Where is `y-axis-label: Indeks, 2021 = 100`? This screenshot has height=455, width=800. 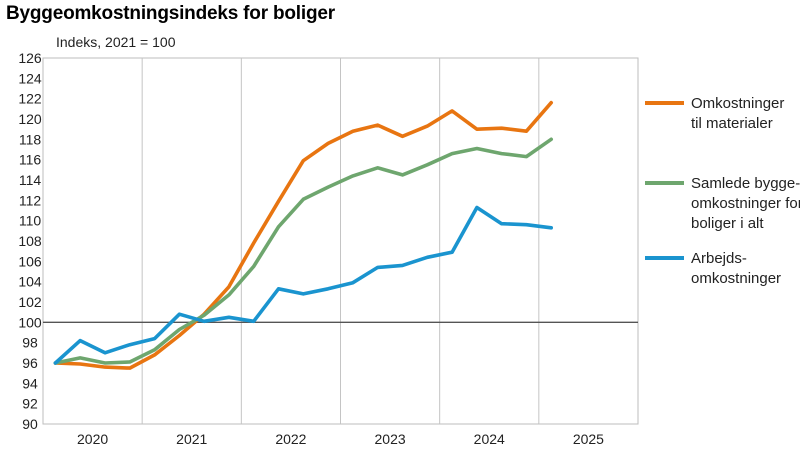
y-axis-label: Indeks, 2021 = 100 is located at coordinates (116, 42).